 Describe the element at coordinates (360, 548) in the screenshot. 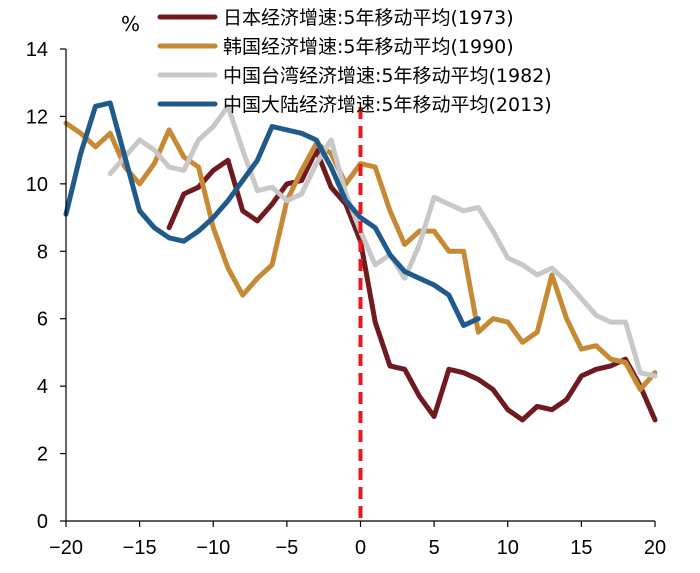

I see `x-tick-label: 0` at that location.